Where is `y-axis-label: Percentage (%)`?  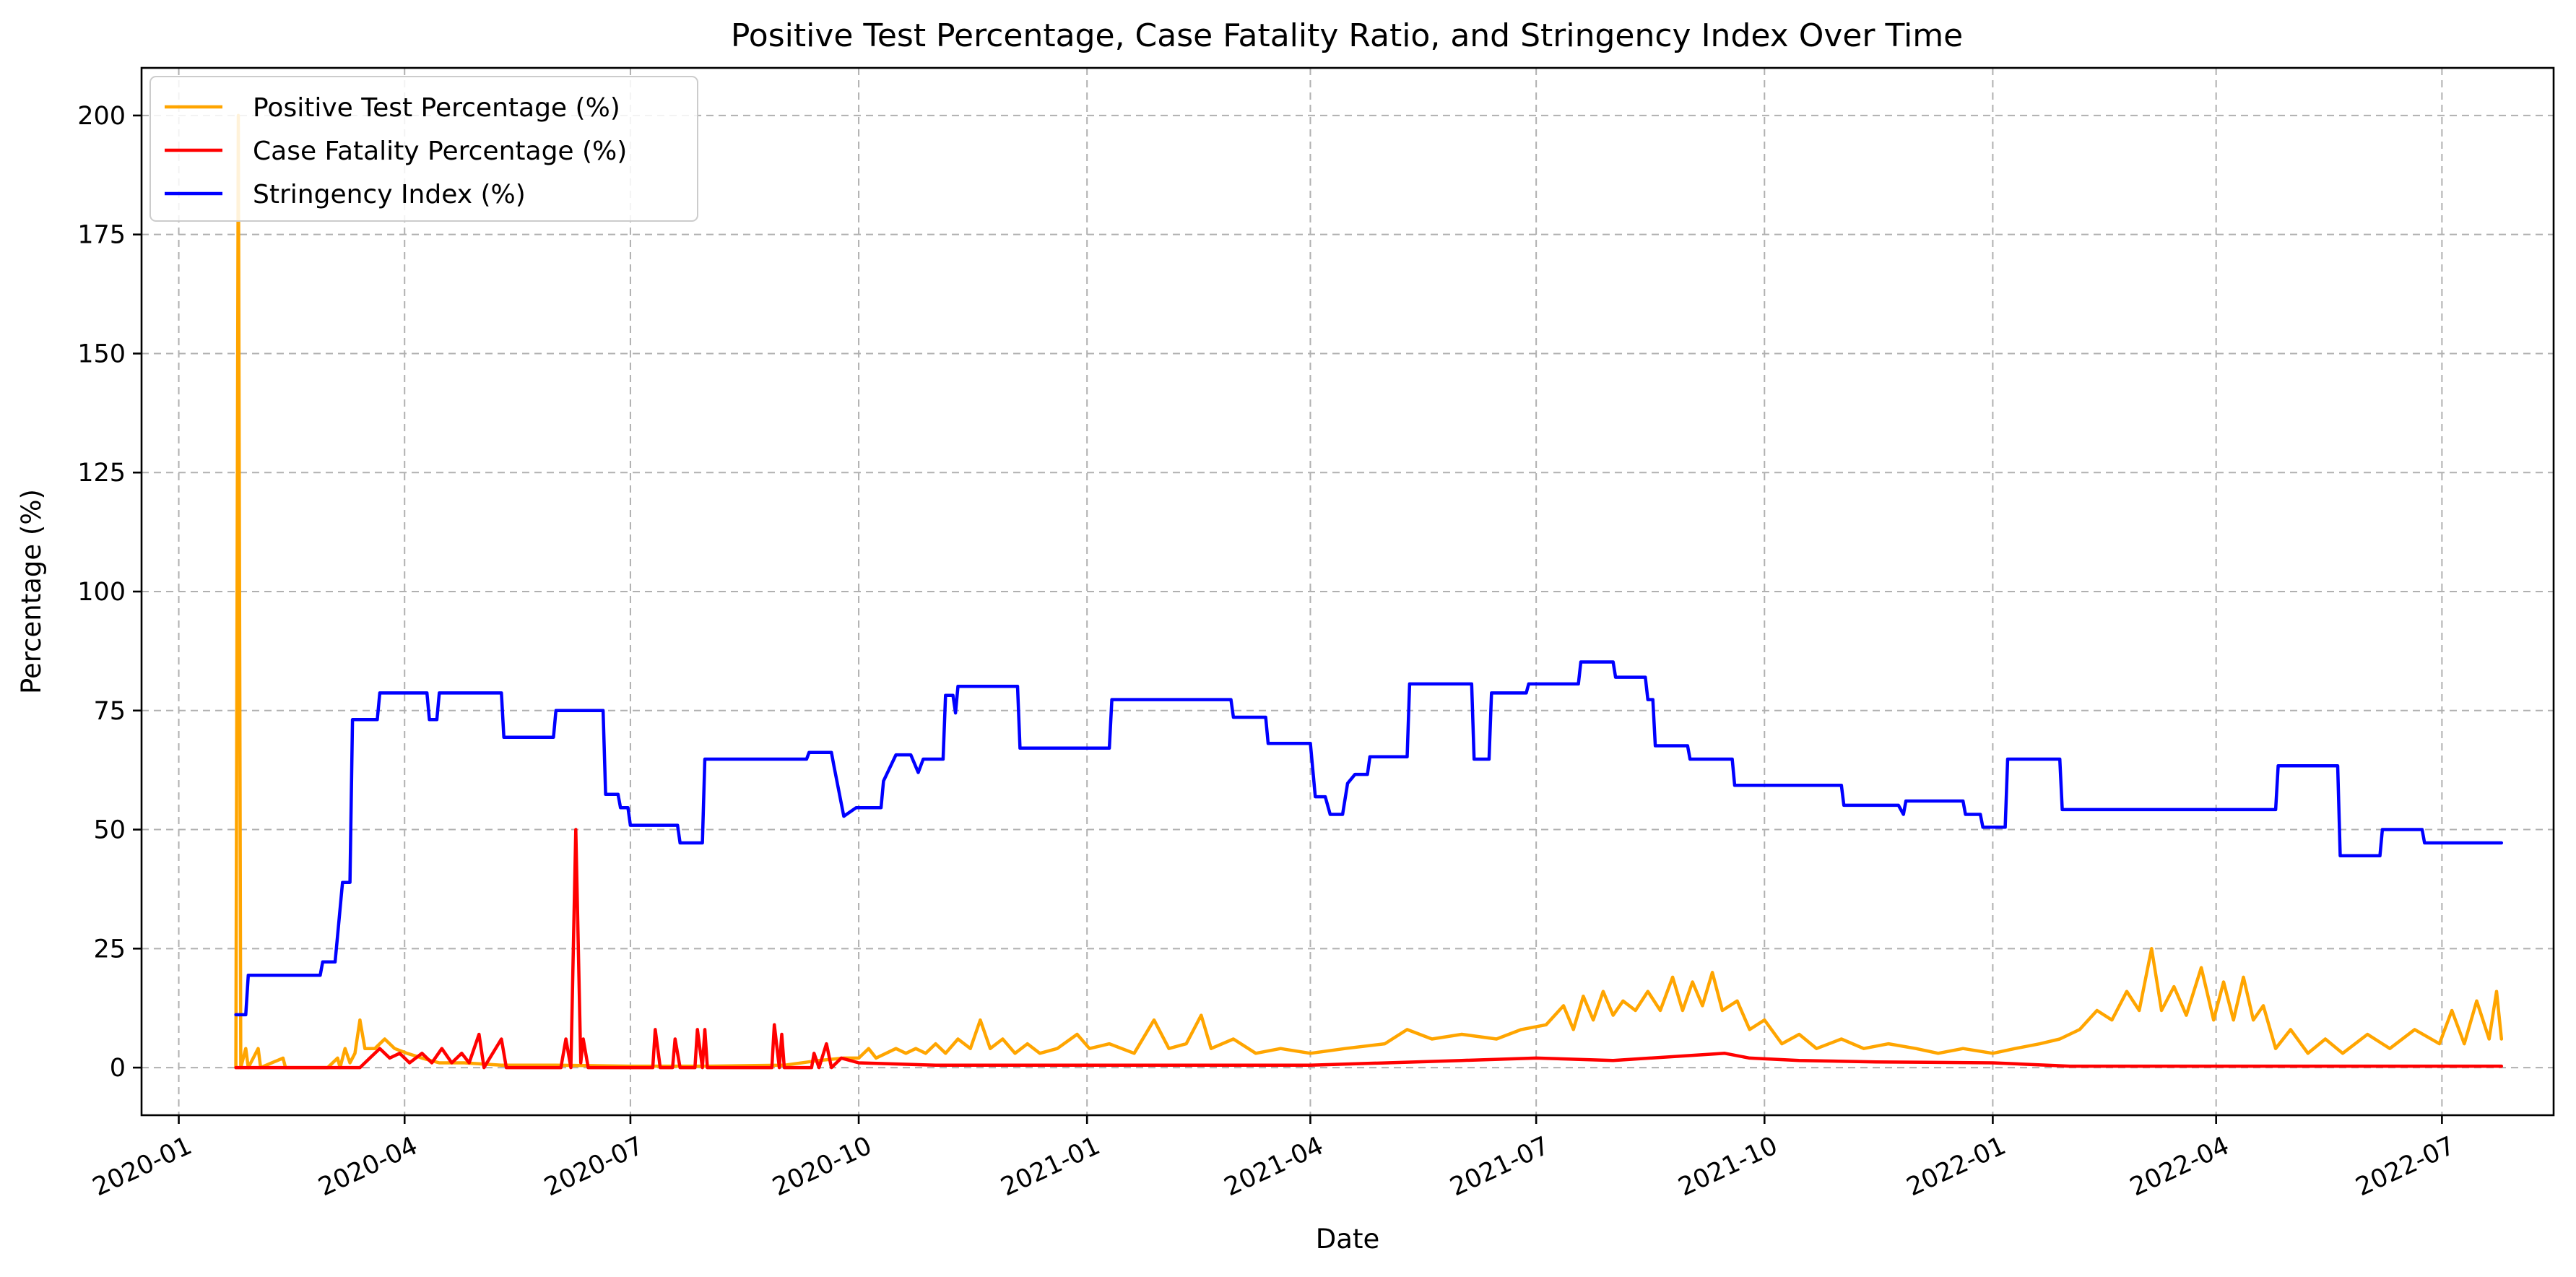
y-axis-label: Percentage (%) is located at coordinates (31, 591).